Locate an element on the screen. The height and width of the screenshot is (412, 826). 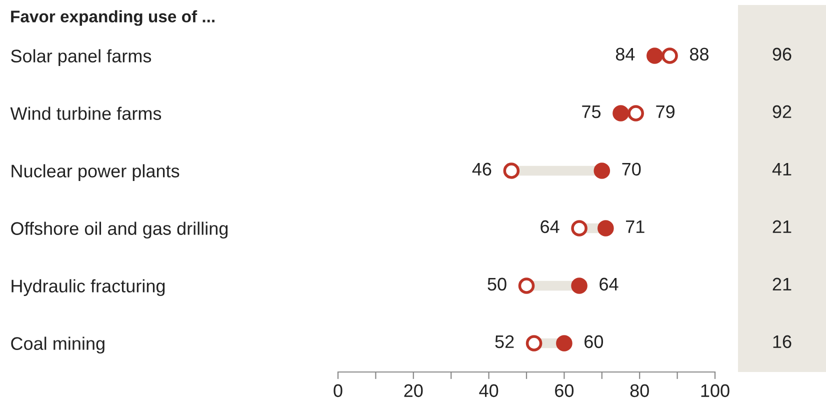
data-label: 41 is located at coordinates (782, 169).